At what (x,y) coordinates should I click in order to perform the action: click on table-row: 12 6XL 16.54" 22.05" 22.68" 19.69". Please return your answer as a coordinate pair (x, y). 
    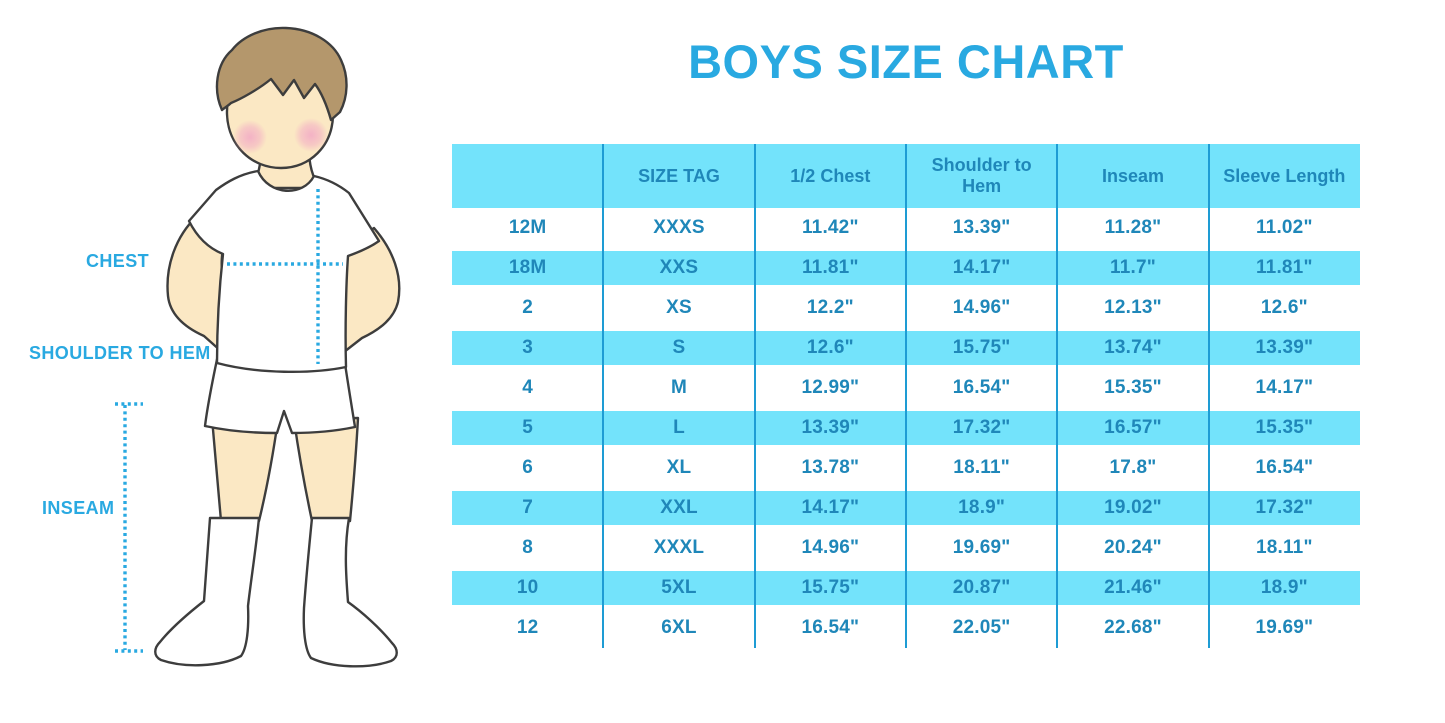
    Looking at the image, I should click on (906, 628).